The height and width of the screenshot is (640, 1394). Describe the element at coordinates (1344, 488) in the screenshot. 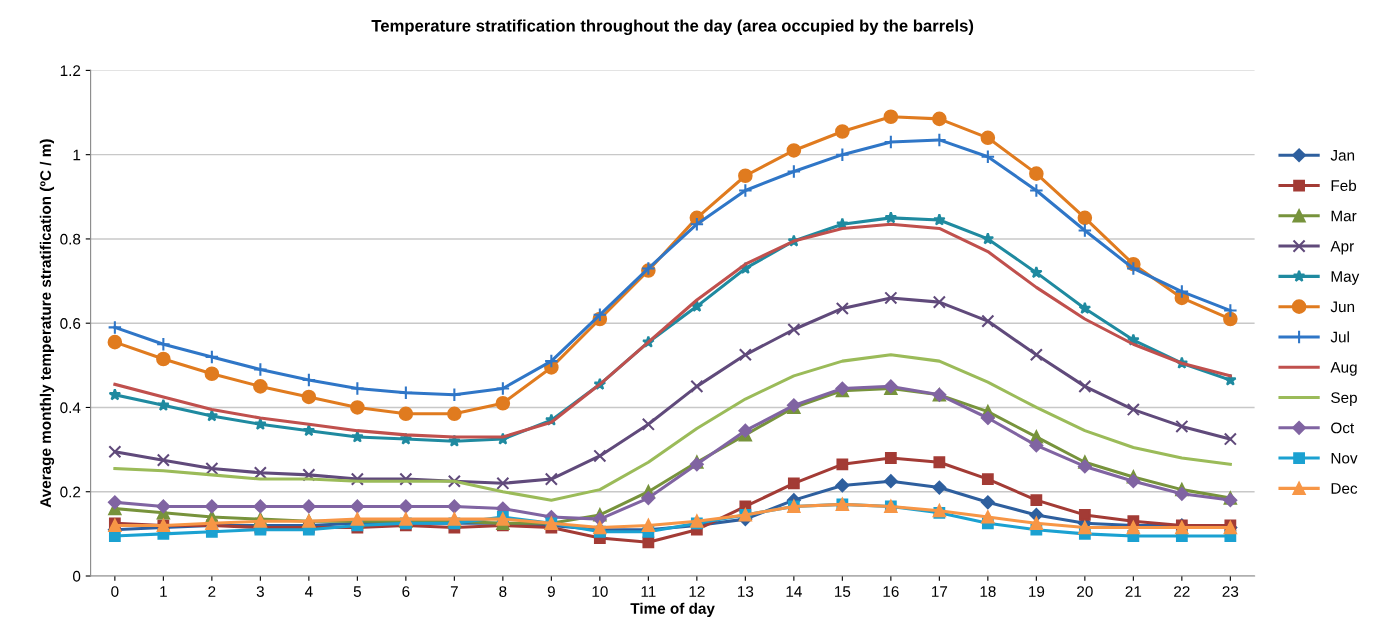

I see `legend-label: Dec` at that location.